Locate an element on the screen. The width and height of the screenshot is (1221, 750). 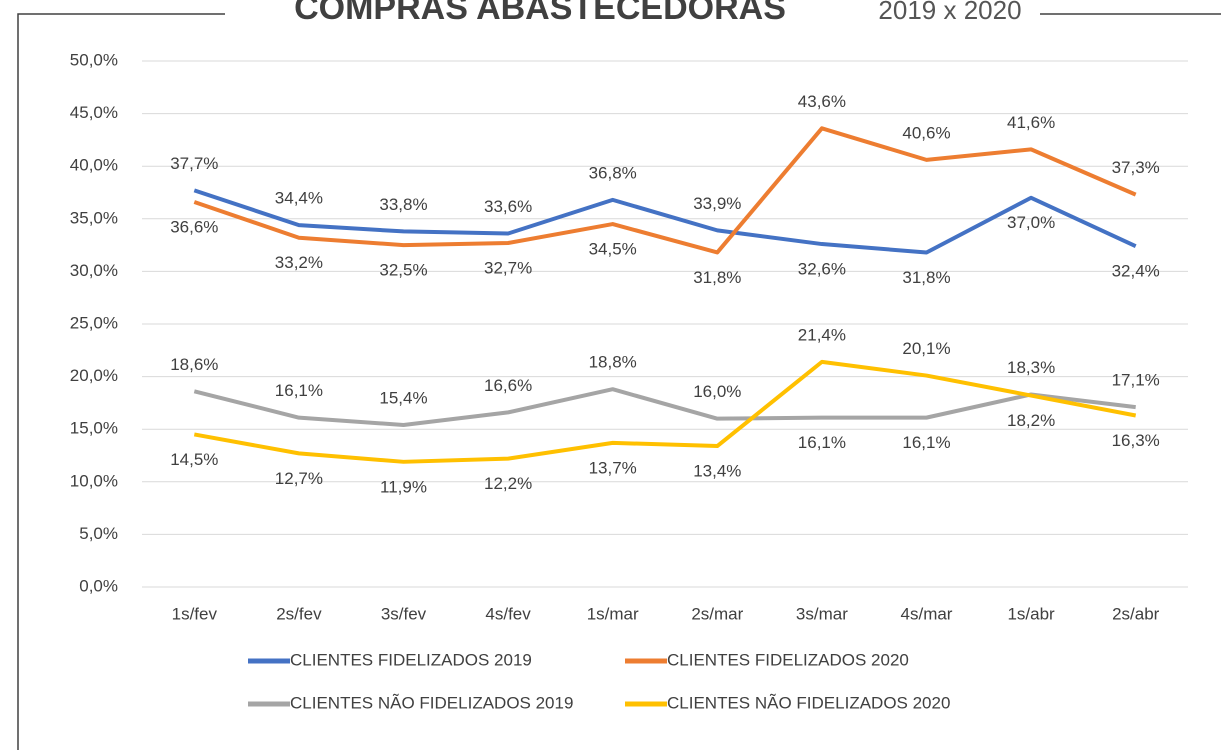
data-label: 34,5% is located at coordinates (613, 249).